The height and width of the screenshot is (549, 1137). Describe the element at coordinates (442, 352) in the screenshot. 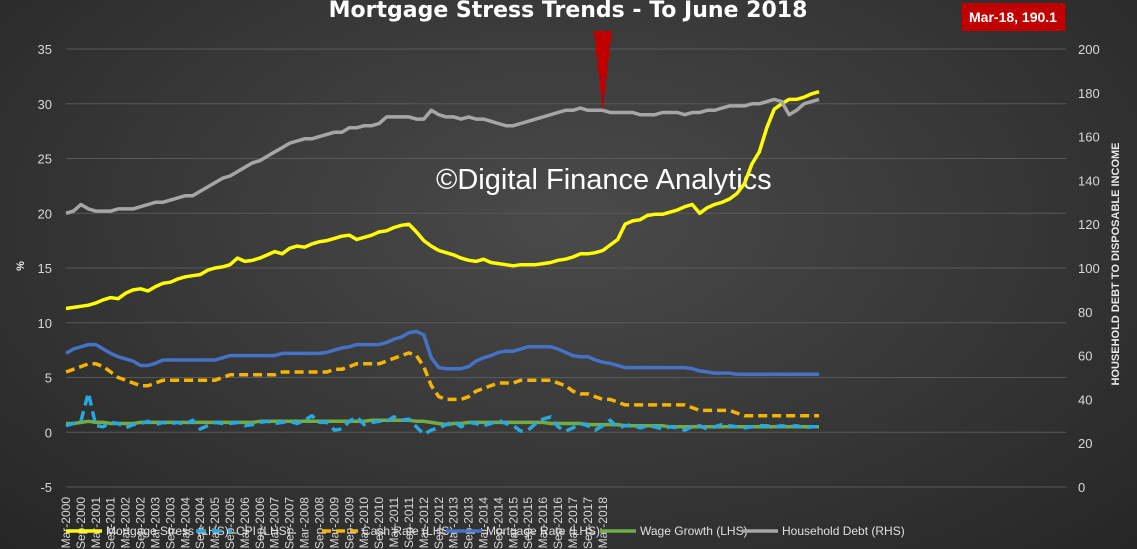

I see `series-line-mortgage-rate-lhs` at that location.